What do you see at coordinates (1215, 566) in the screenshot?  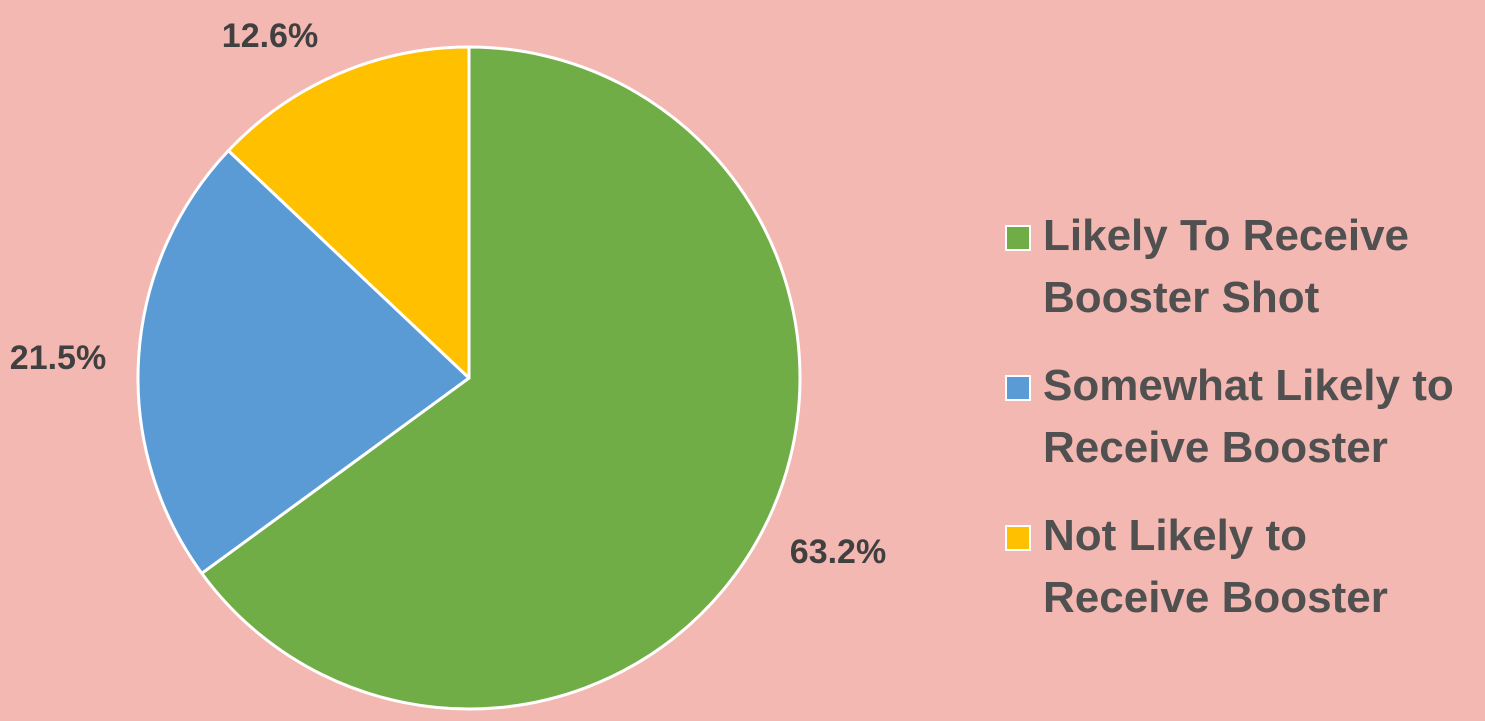 I see `legend-label-not-likely: Not Likely to Receive Booster` at bounding box center [1215, 566].